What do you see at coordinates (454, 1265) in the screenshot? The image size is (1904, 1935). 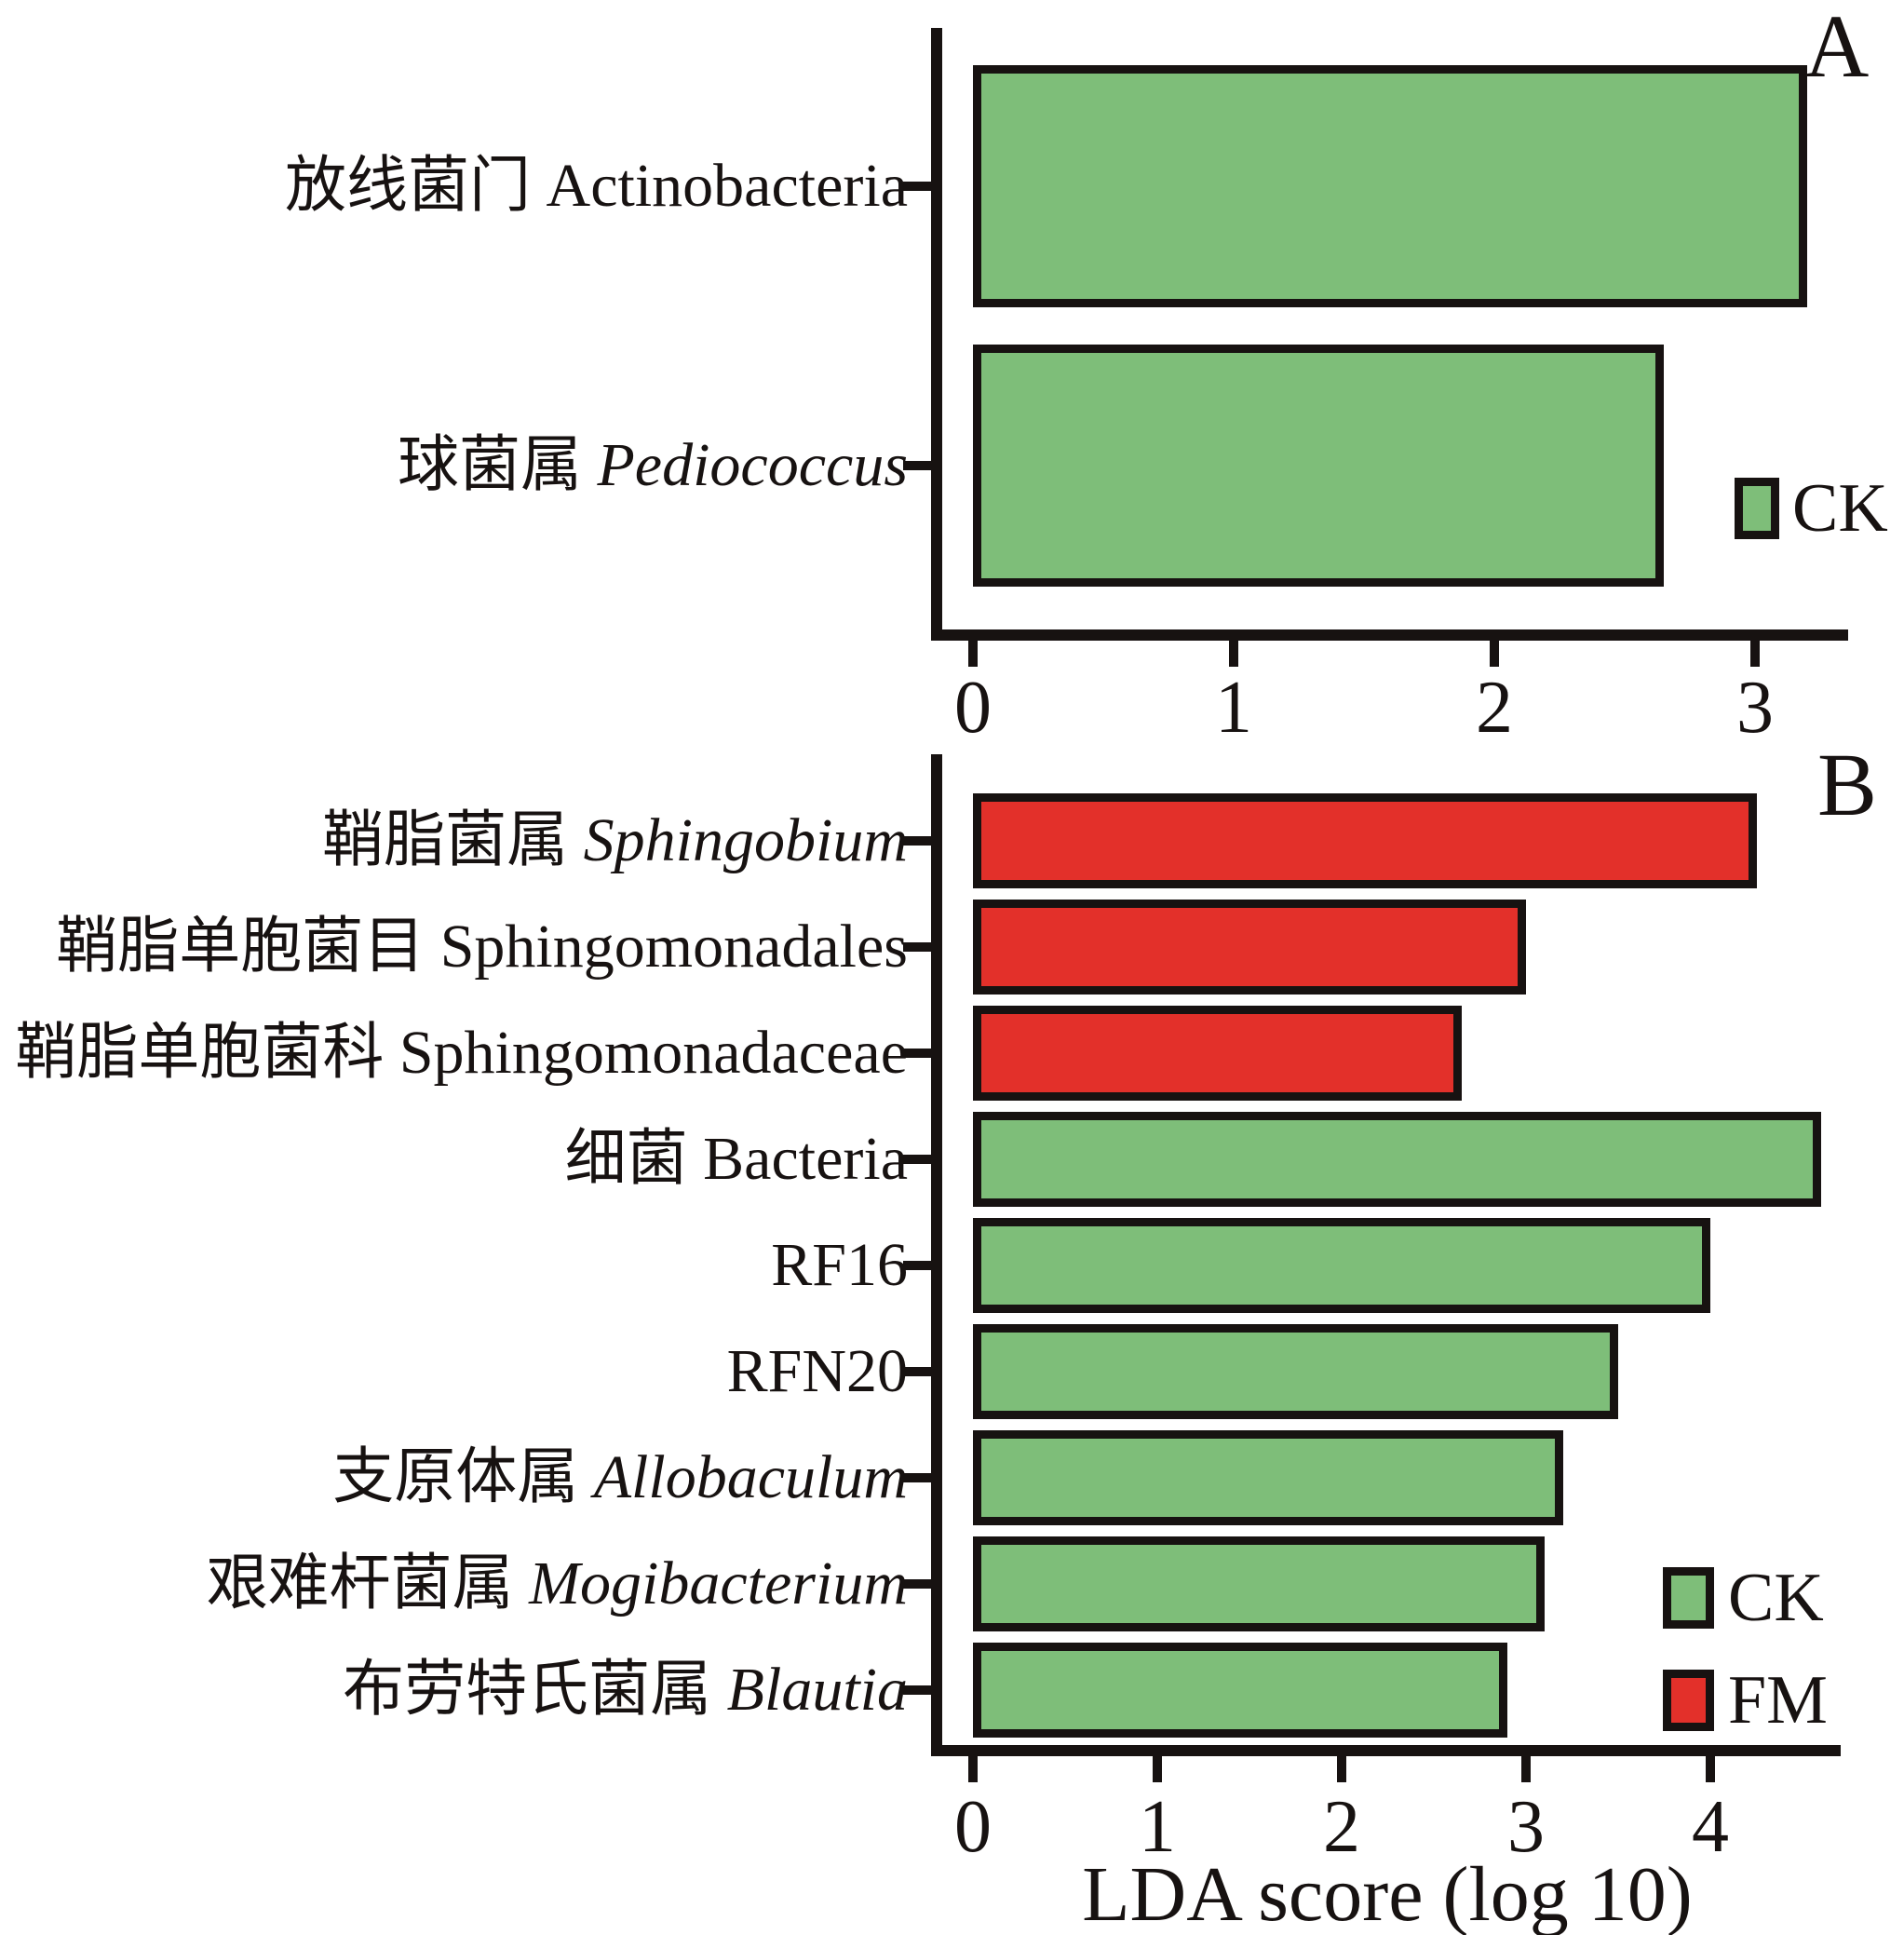 I see `row-label-rf16: RF16` at bounding box center [454, 1265].